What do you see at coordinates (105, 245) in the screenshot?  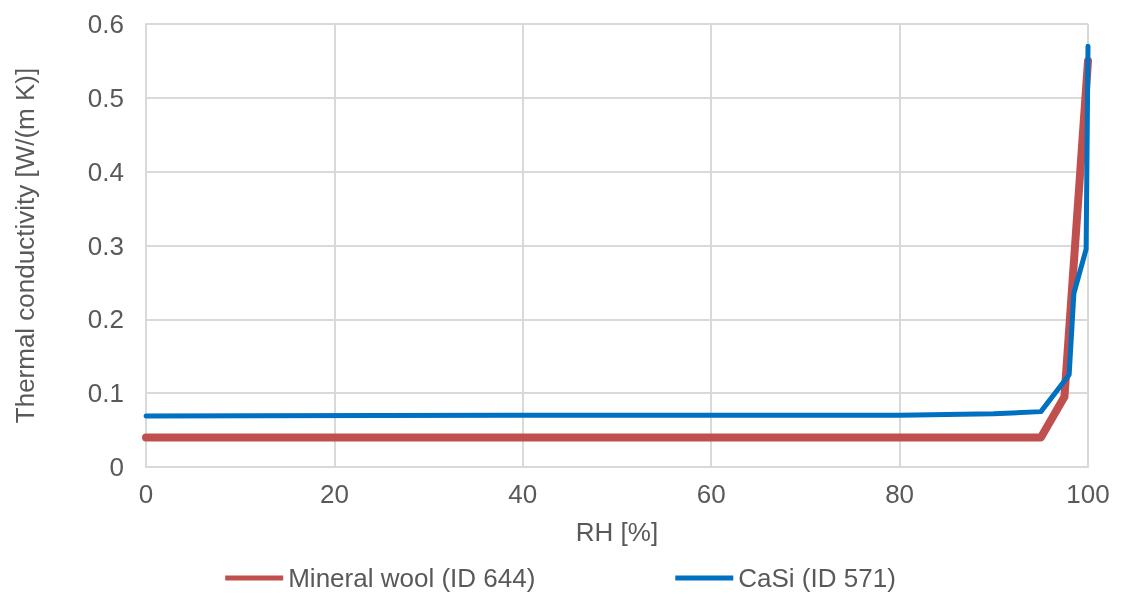 I see `y-tick-label: 0.3` at bounding box center [105, 245].